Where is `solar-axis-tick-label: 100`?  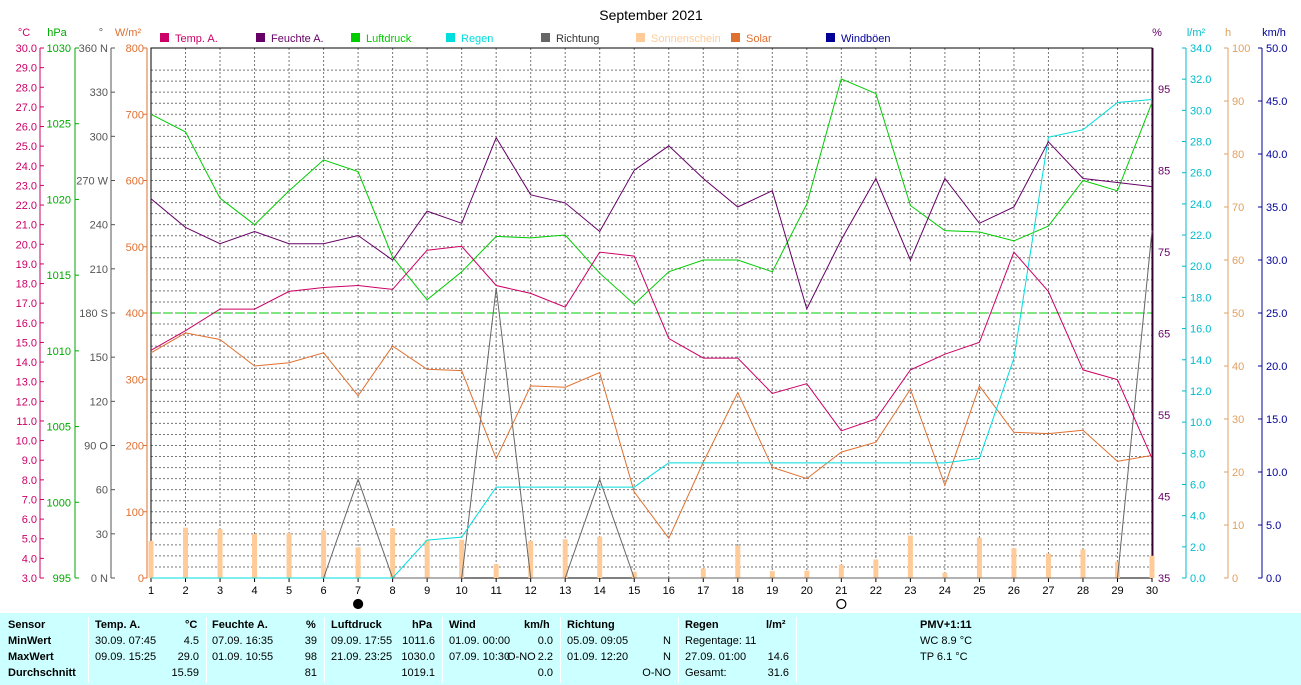 solar-axis-tick-label: 100 is located at coordinates (135, 513).